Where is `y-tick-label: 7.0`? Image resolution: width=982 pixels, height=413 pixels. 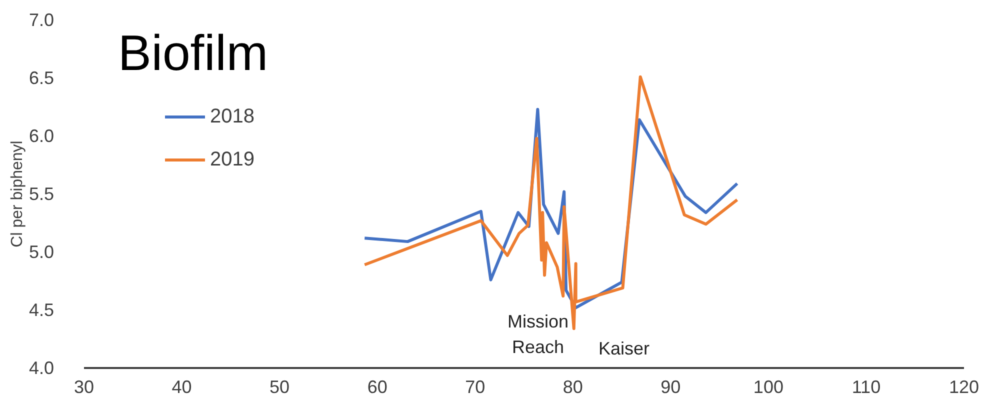
y-tick-label: 7.0 is located at coordinates (41, 20).